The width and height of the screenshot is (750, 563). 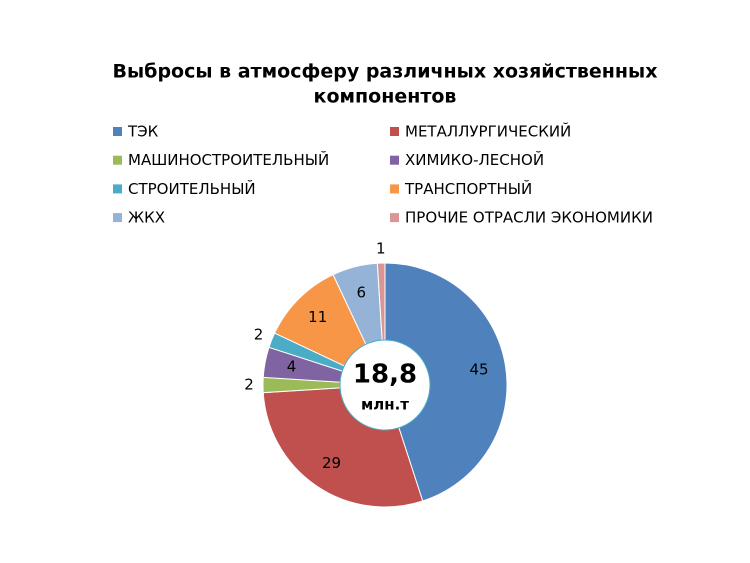 What do you see at coordinates (362, 292) in the screenshot?
I see `value-label: 6` at bounding box center [362, 292].